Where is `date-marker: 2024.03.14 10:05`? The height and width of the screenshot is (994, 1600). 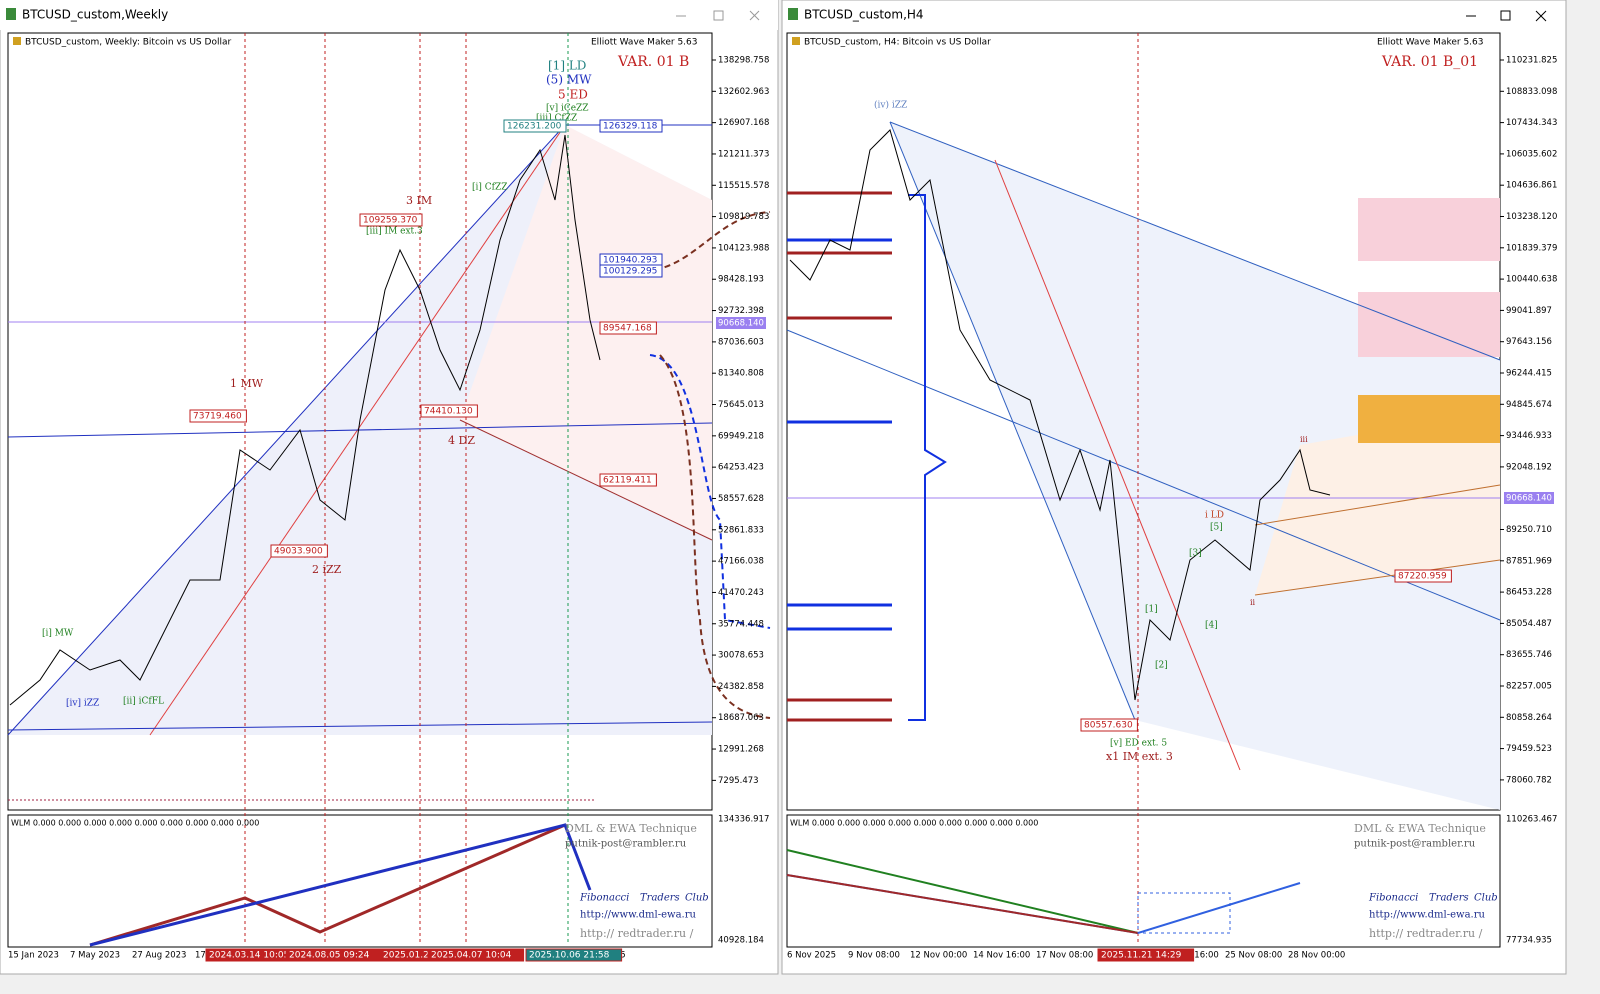
date-marker: 2024.03.14 10:05 is located at coordinates (249, 956).